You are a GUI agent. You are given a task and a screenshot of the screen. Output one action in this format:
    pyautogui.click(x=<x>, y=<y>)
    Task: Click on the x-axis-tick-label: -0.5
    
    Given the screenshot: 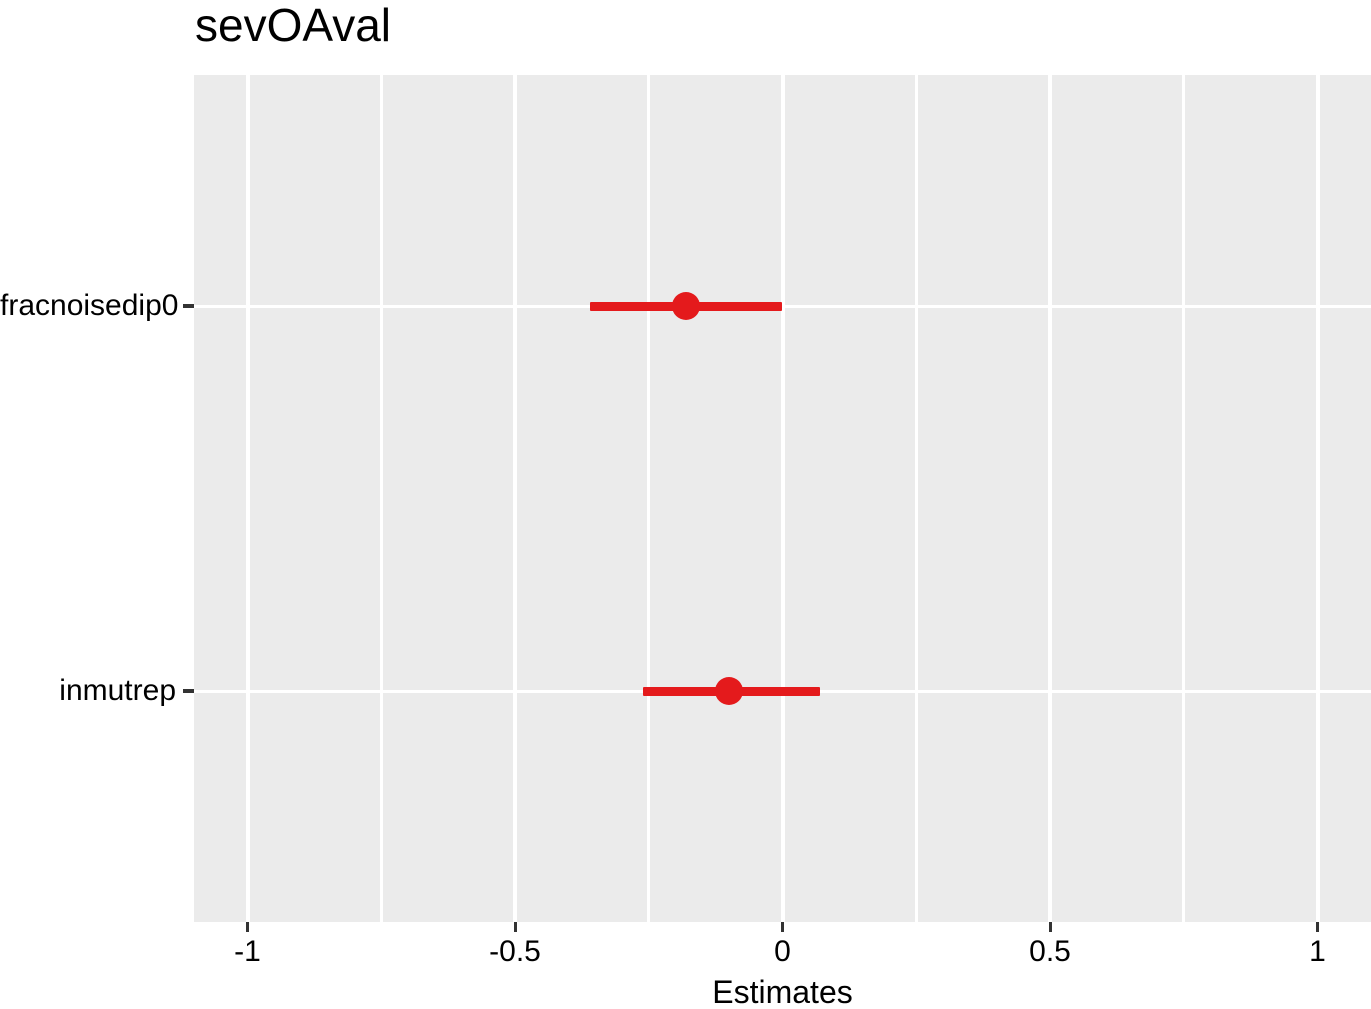 What is the action you would take?
    pyautogui.click(x=515, y=951)
    